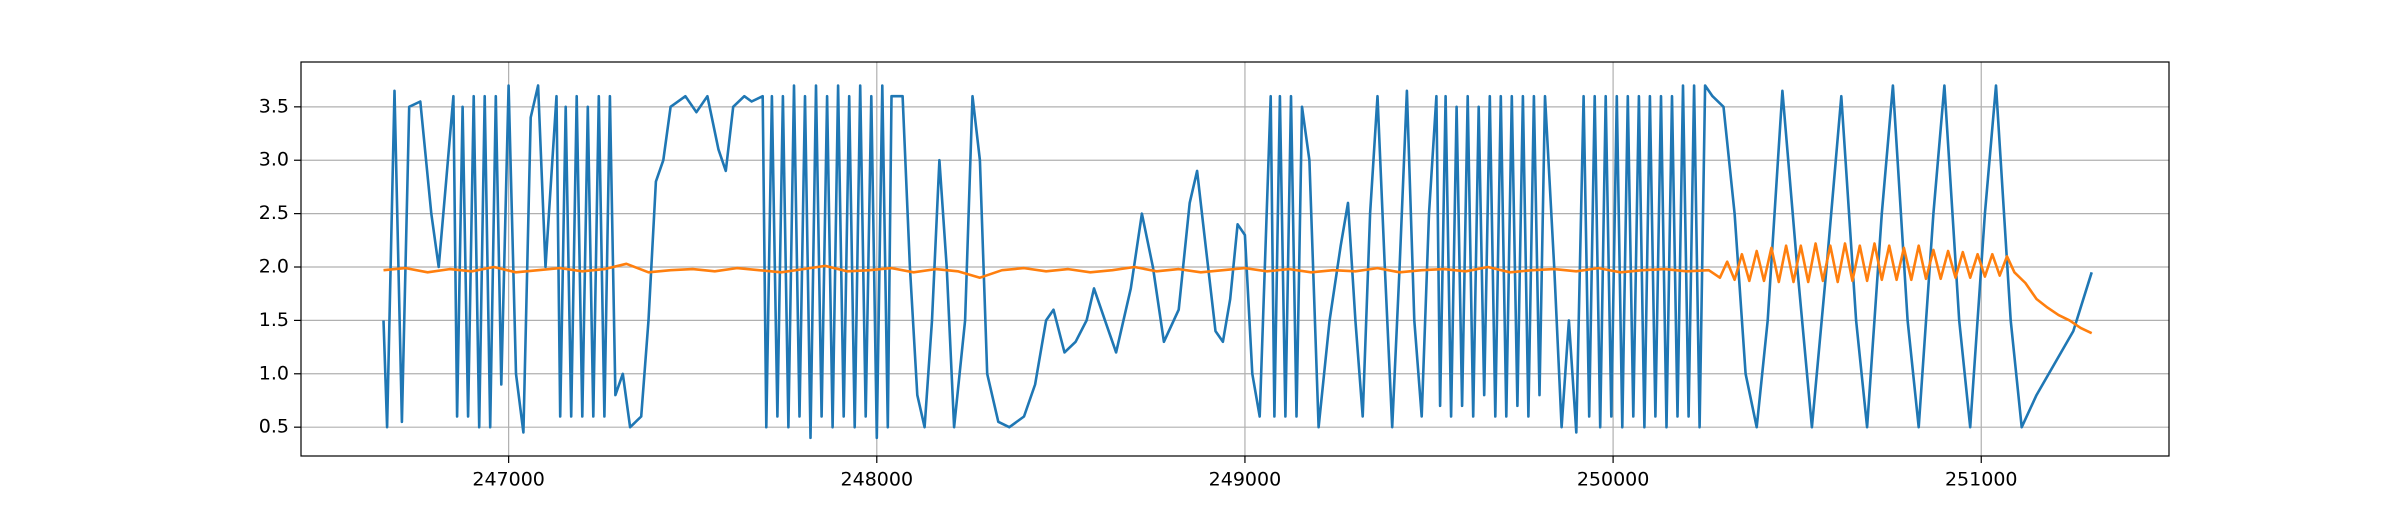 The height and width of the screenshot is (525, 2400). Describe the element at coordinates (1981, 480) in the screenshot. I see `x-tick-label: 251000` at that location.